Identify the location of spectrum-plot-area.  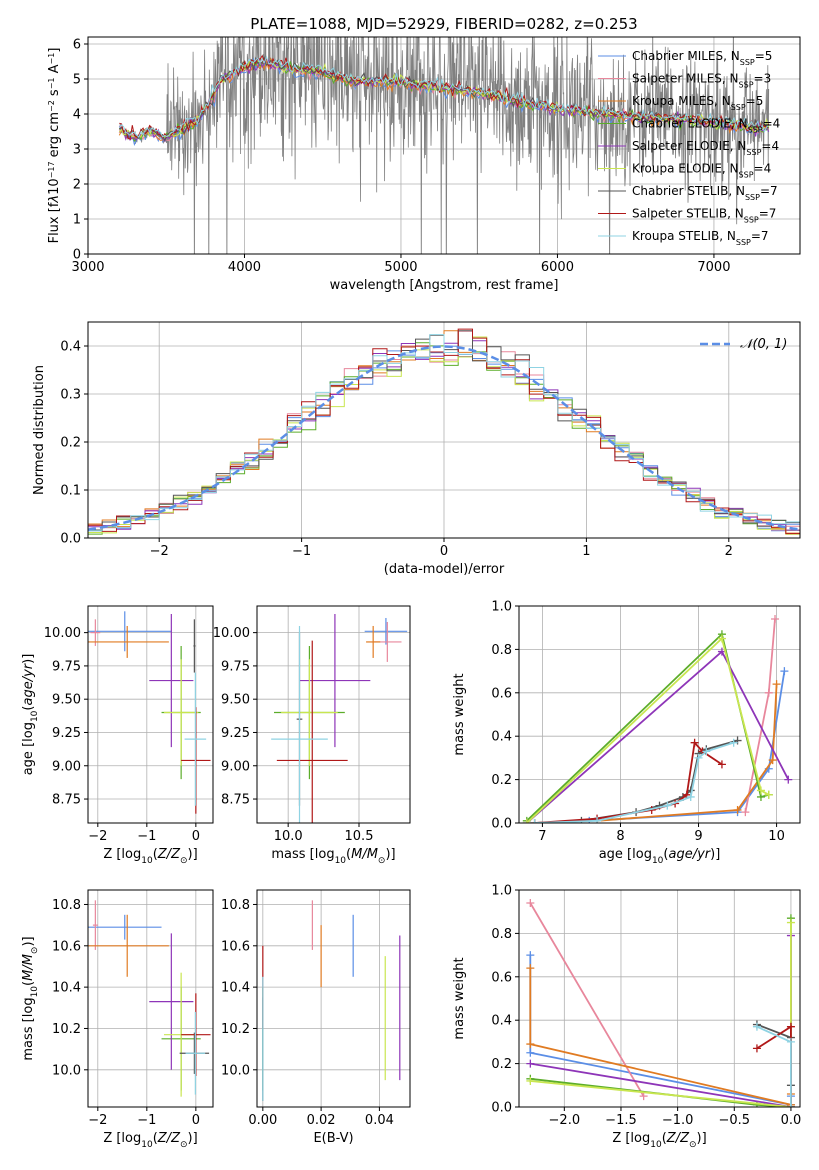
(444, 145).